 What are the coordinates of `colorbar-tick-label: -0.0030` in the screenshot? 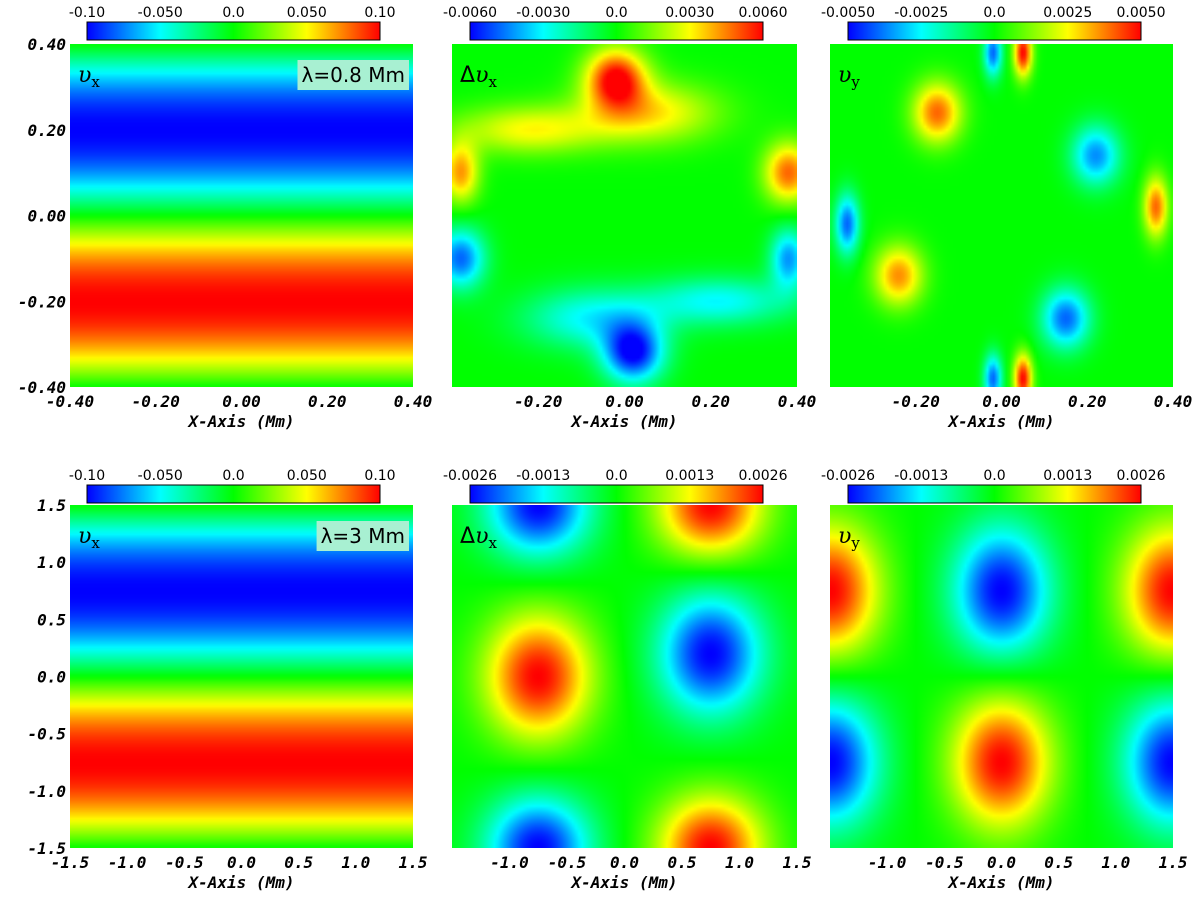 It's located at (543, 13).